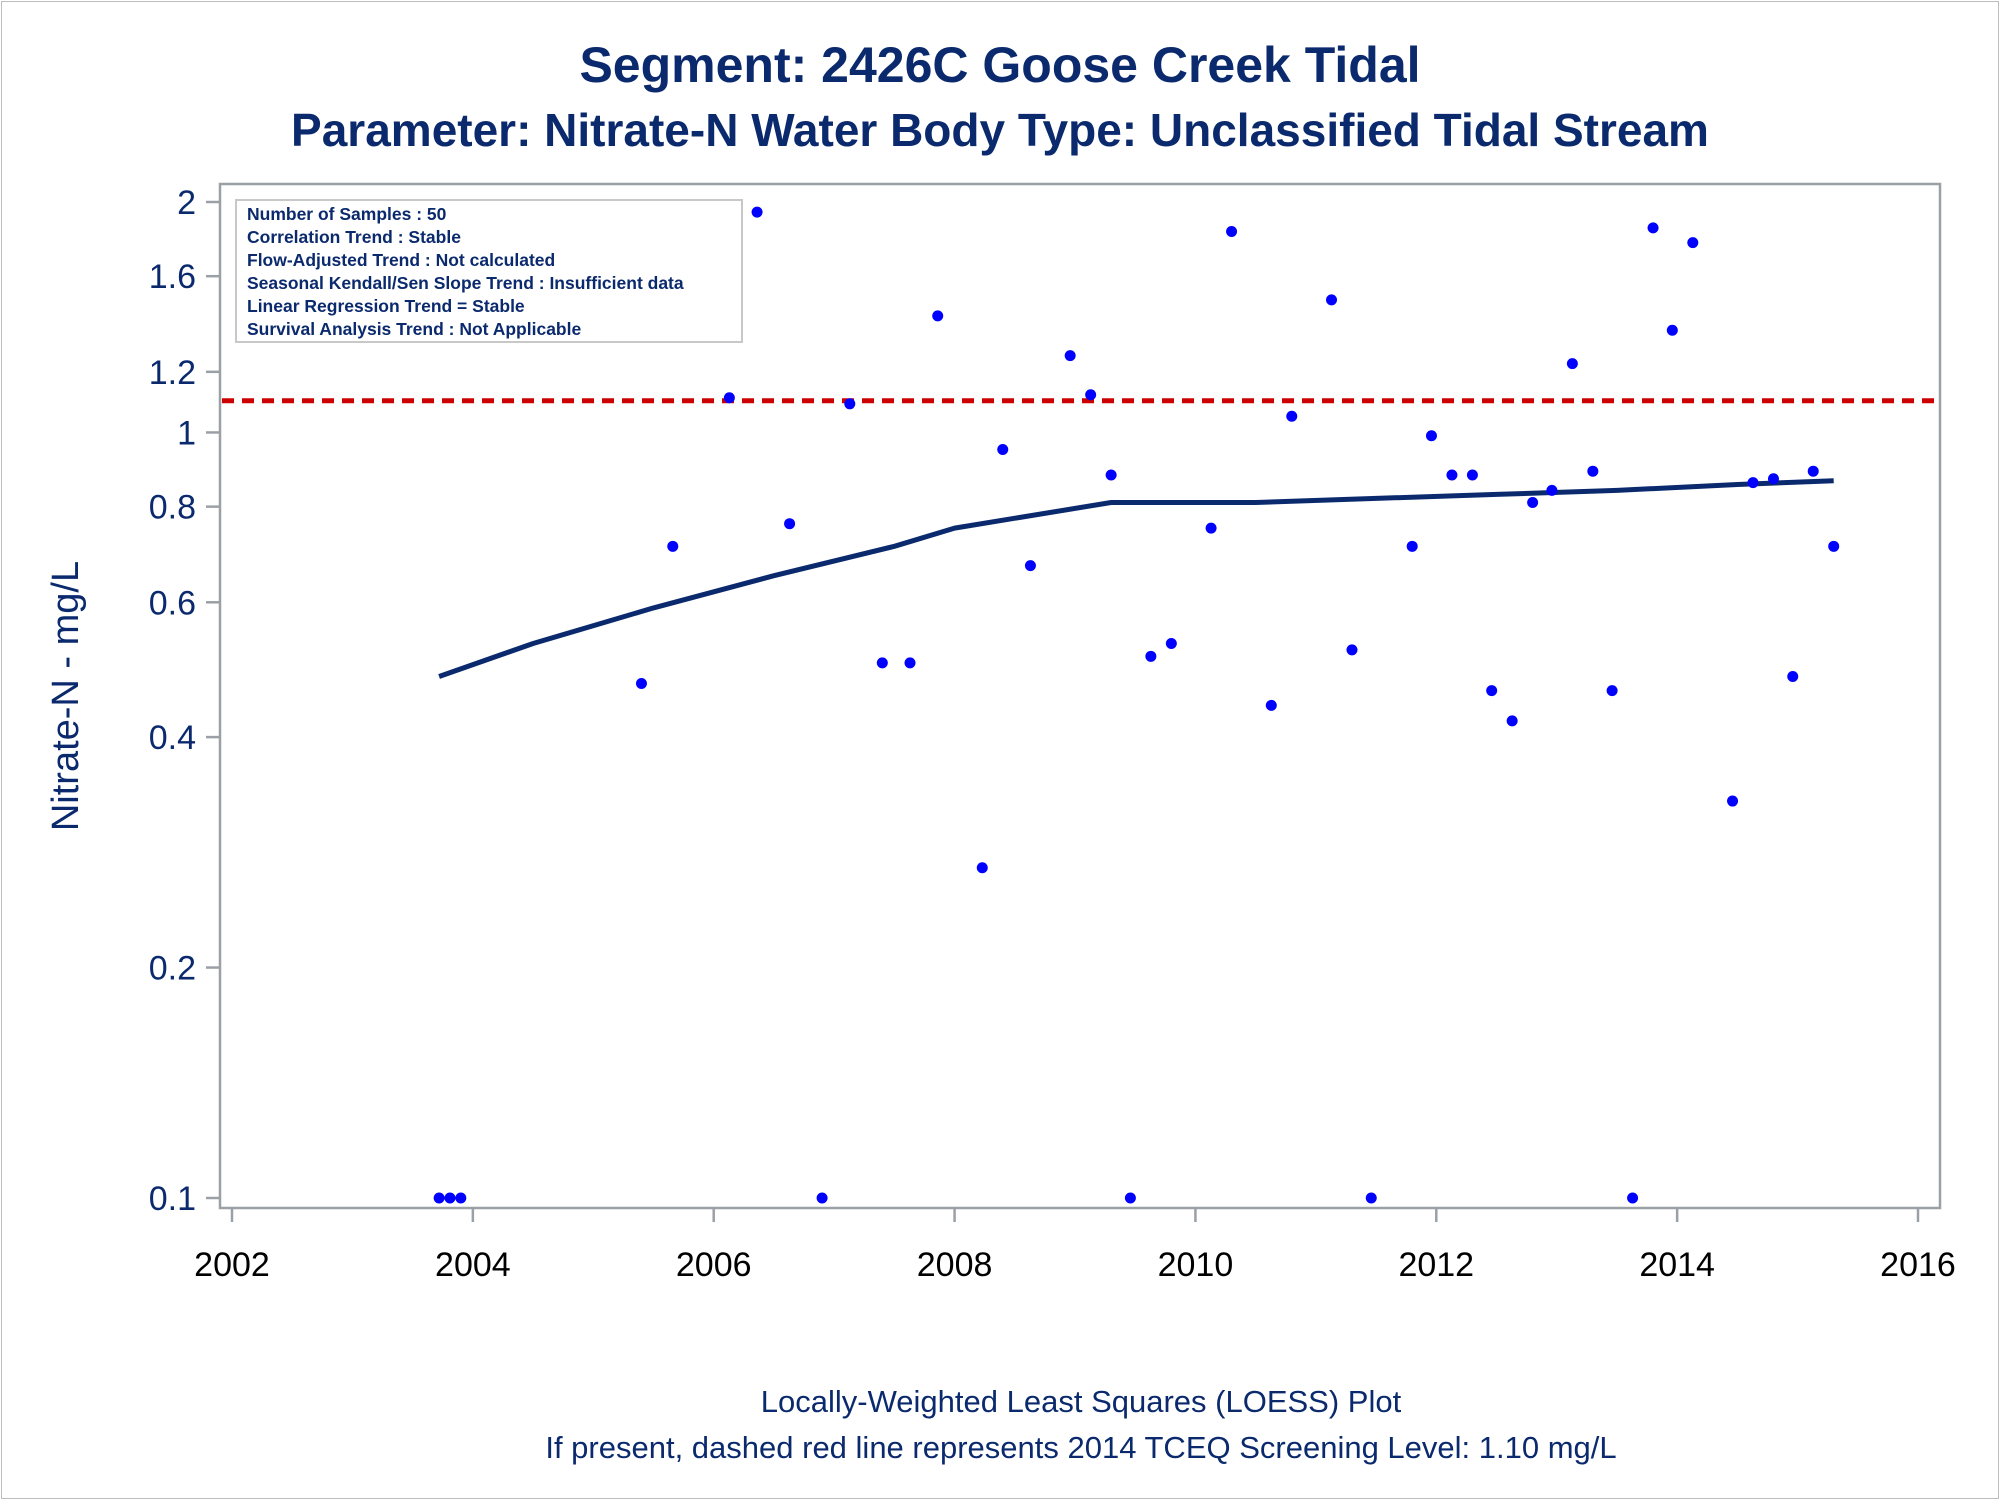 Image resolution: width=2000 pixels, height=1500 pixels. I want to click on loess-layer, so click(1136, 578).